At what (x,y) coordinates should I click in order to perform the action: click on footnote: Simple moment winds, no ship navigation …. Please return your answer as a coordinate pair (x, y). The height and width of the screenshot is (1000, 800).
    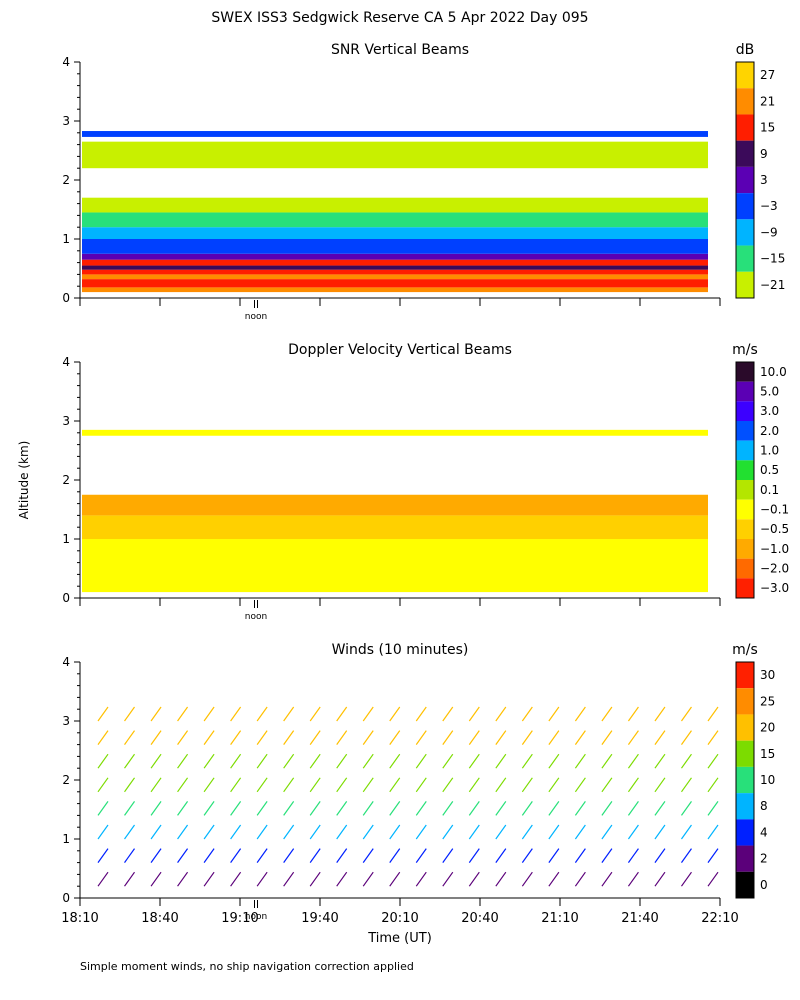
    Looking at the image, I should click on (247, 966).